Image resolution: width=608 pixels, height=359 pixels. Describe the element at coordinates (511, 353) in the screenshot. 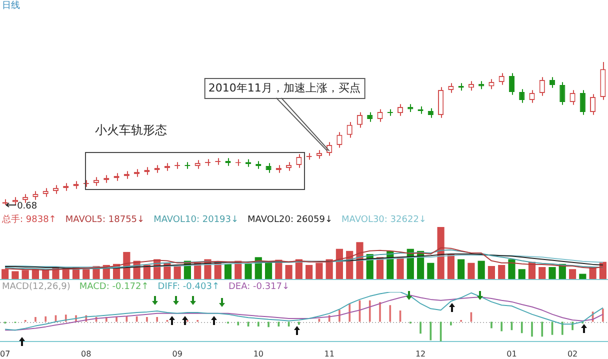

I see `x-tick-label: 01` at that location.